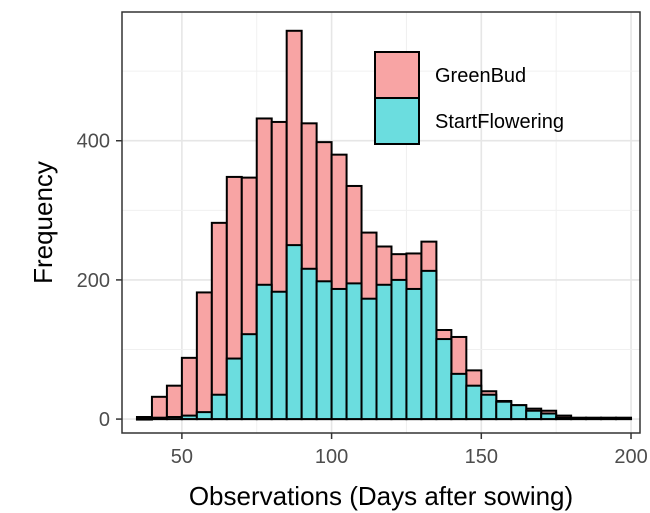  Describe the element at coordinates (264, 352) in the screenshot. I see `bar-StartFlowering-77.5` at that location.